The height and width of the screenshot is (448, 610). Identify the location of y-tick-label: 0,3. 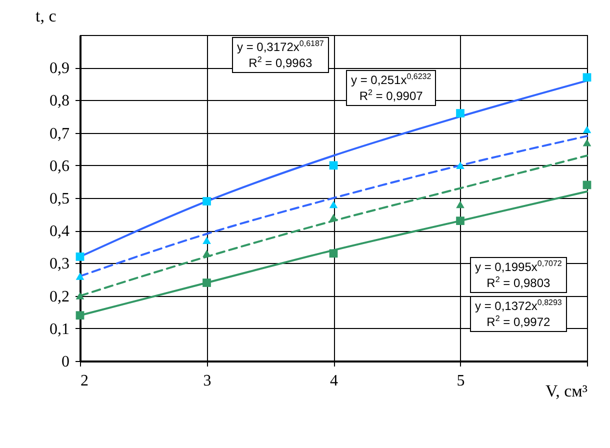
(60, 264).